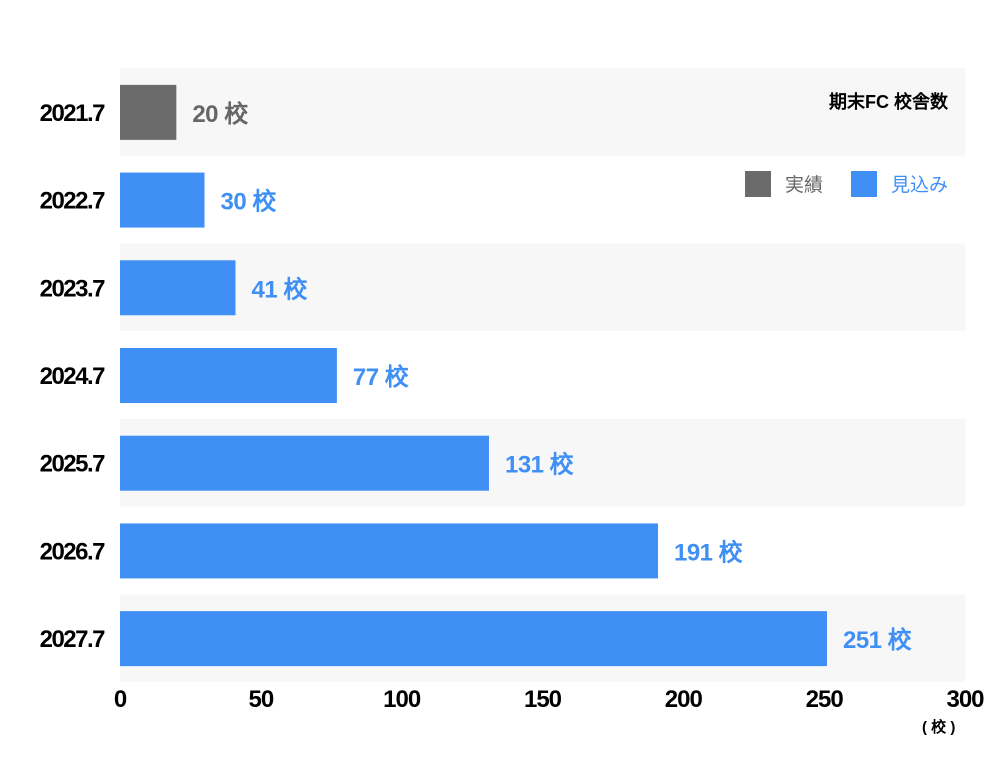  Describe the element at coordinates (120, 699) in the screenshot. I see `x-tick-label: 0` at that location.